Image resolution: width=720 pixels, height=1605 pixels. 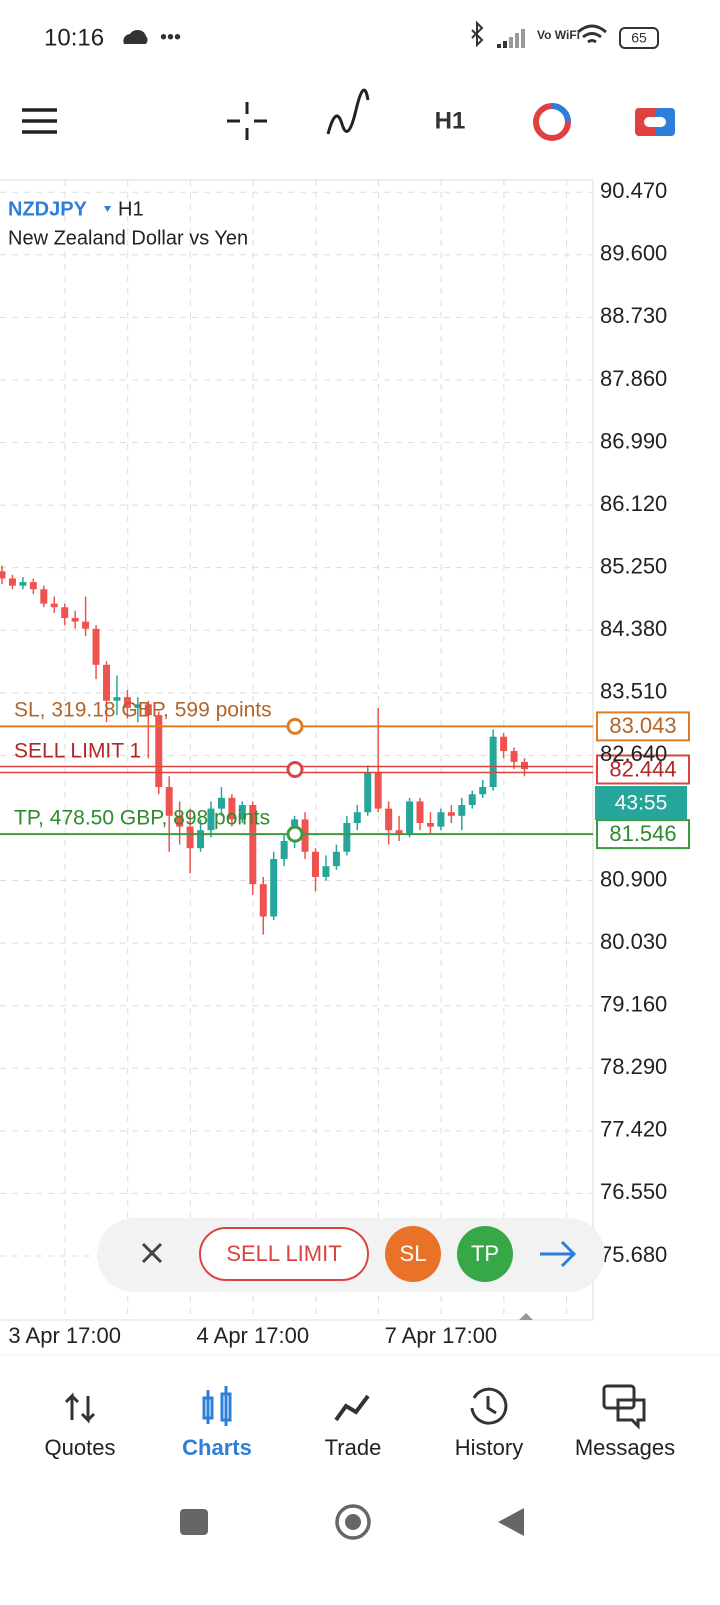 What do you see at coordinates (633, 628) in the screenshot?
I see `y-tick-label: 84.380` at bounding box center [633, 628].